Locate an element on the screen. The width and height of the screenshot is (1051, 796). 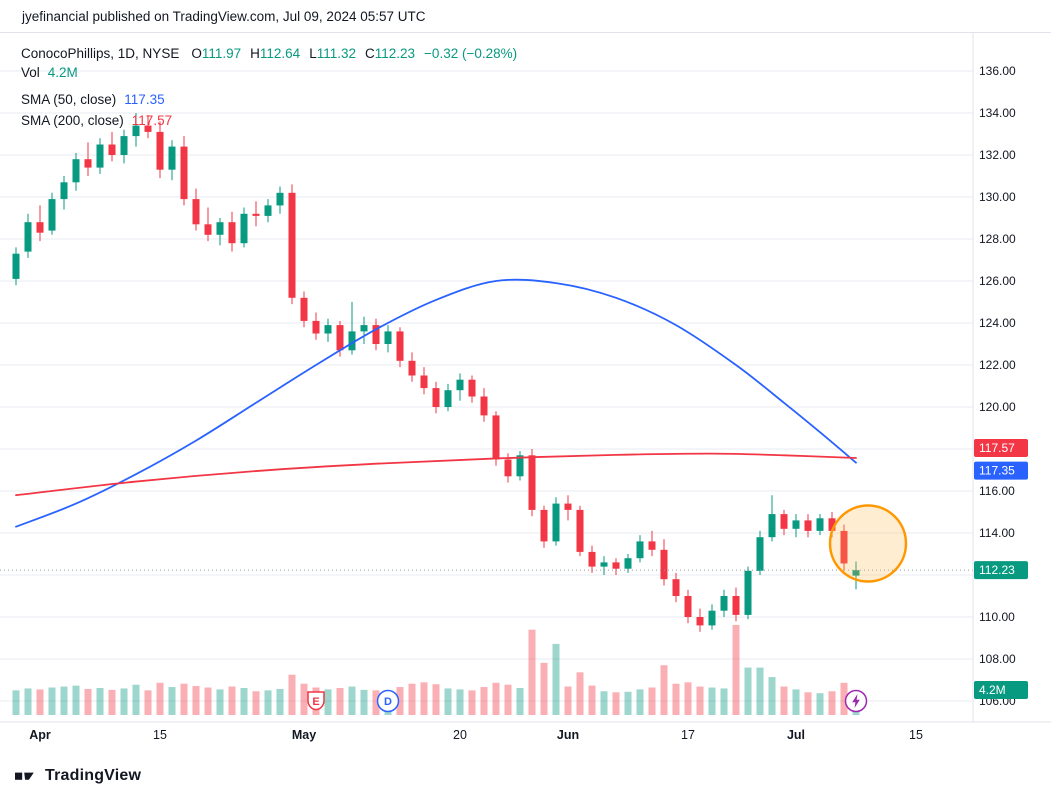
open-value: 111.97 is located at coordinates (221, 53).